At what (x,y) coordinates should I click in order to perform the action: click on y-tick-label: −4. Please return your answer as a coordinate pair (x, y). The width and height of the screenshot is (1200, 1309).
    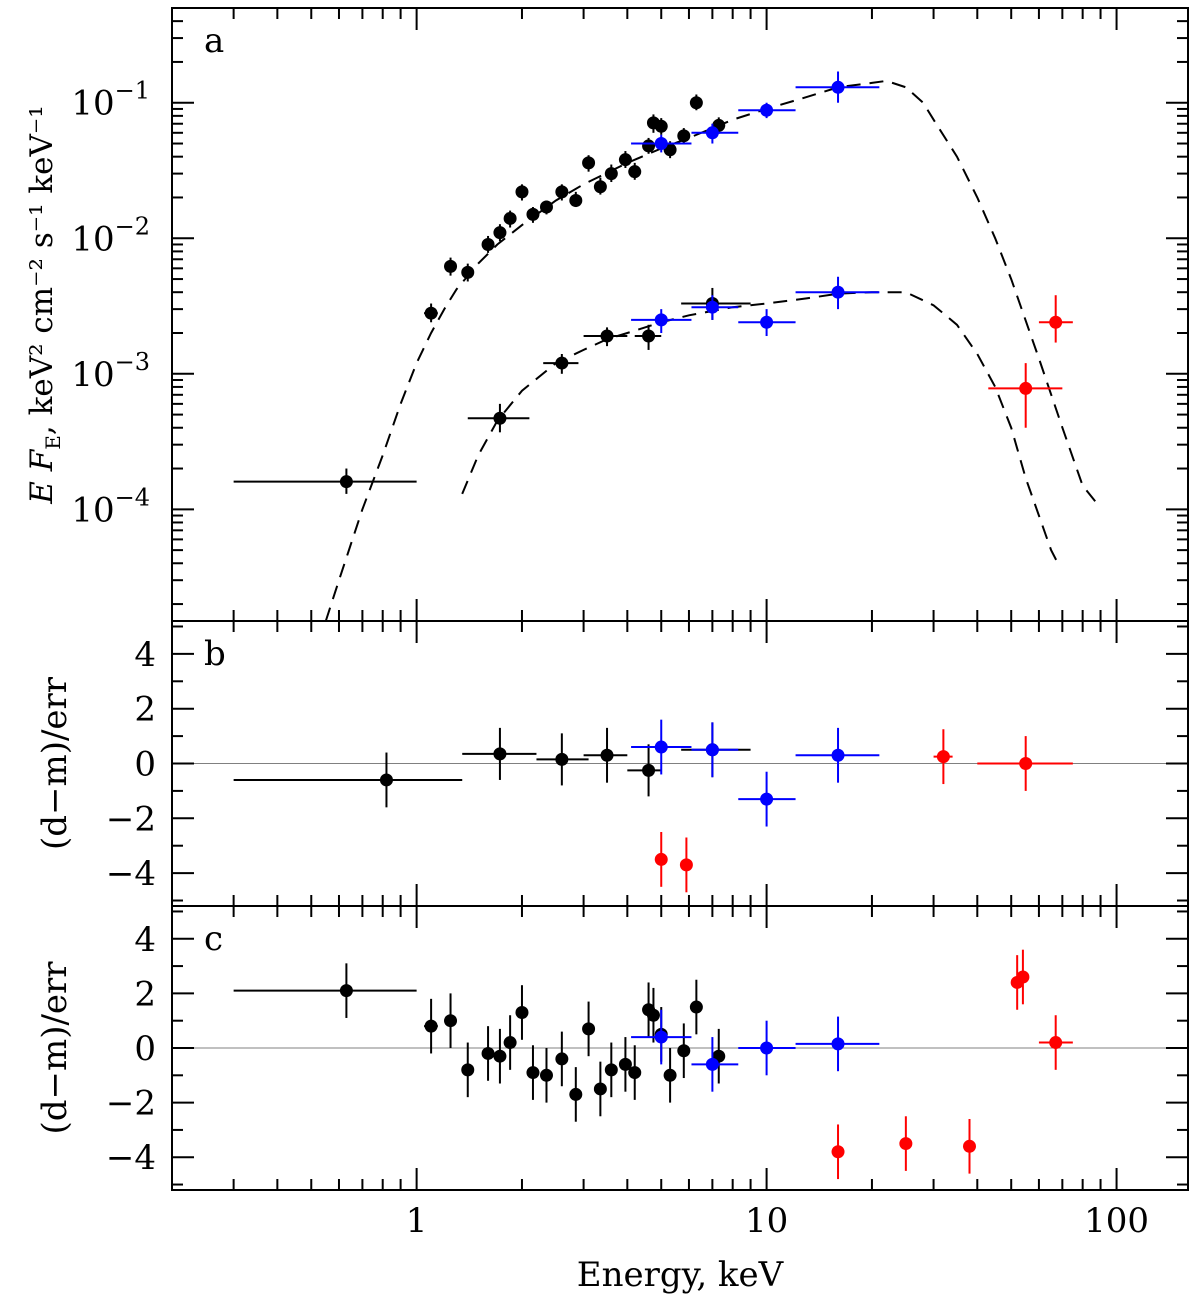
    Looking at the image, I should click on (131, 874).